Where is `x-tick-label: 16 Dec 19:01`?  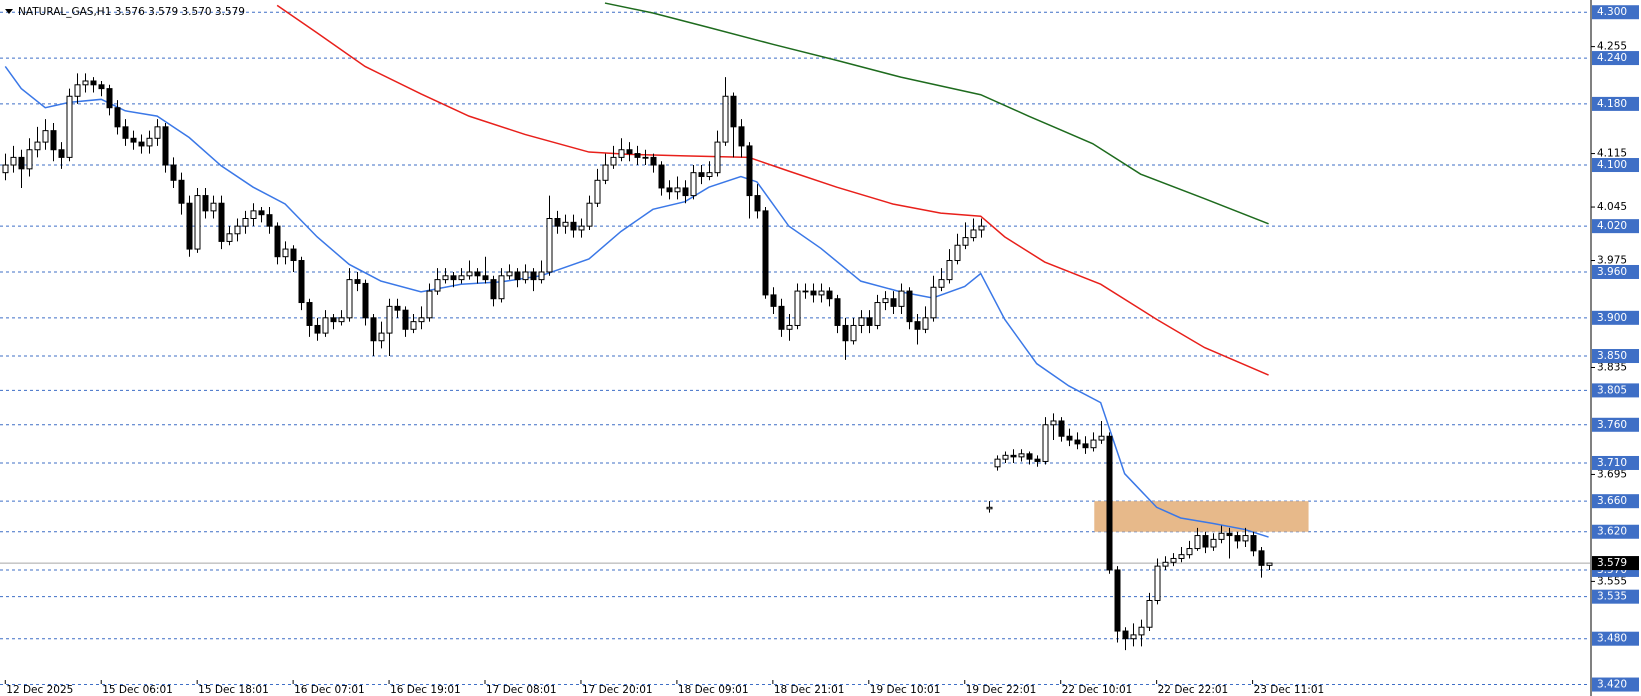 x-tick-label: 16 Dec 19:01 is located at coordinates (425, 690).